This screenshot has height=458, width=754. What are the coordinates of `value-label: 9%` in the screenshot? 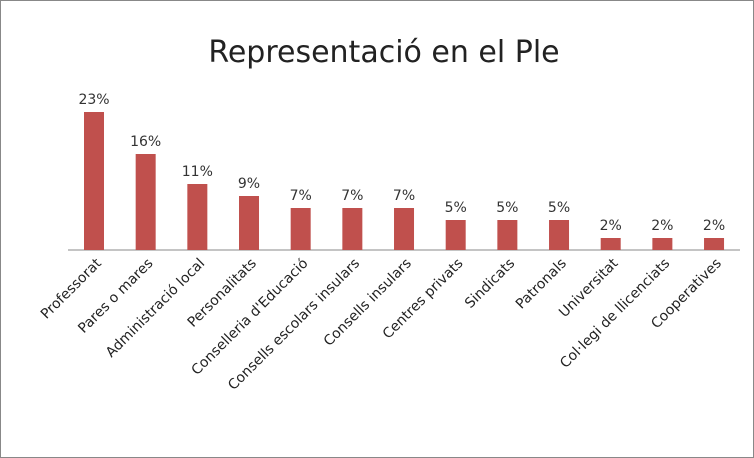 It's located at (249, 184).